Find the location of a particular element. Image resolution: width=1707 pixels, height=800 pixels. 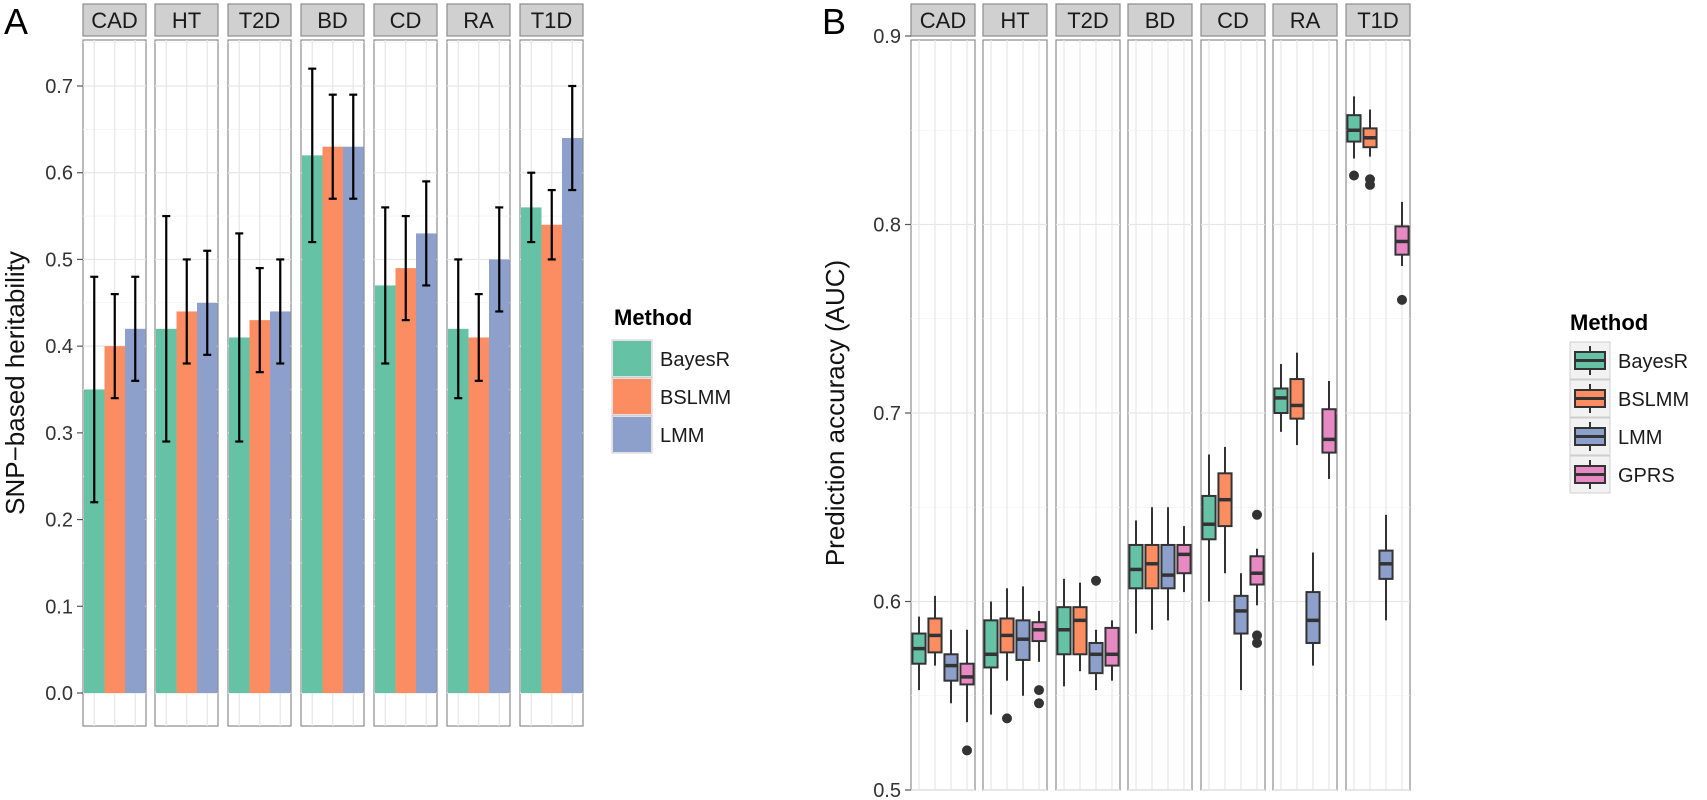

y-tick-label: 0.4 is located at coordinates (59, 347).